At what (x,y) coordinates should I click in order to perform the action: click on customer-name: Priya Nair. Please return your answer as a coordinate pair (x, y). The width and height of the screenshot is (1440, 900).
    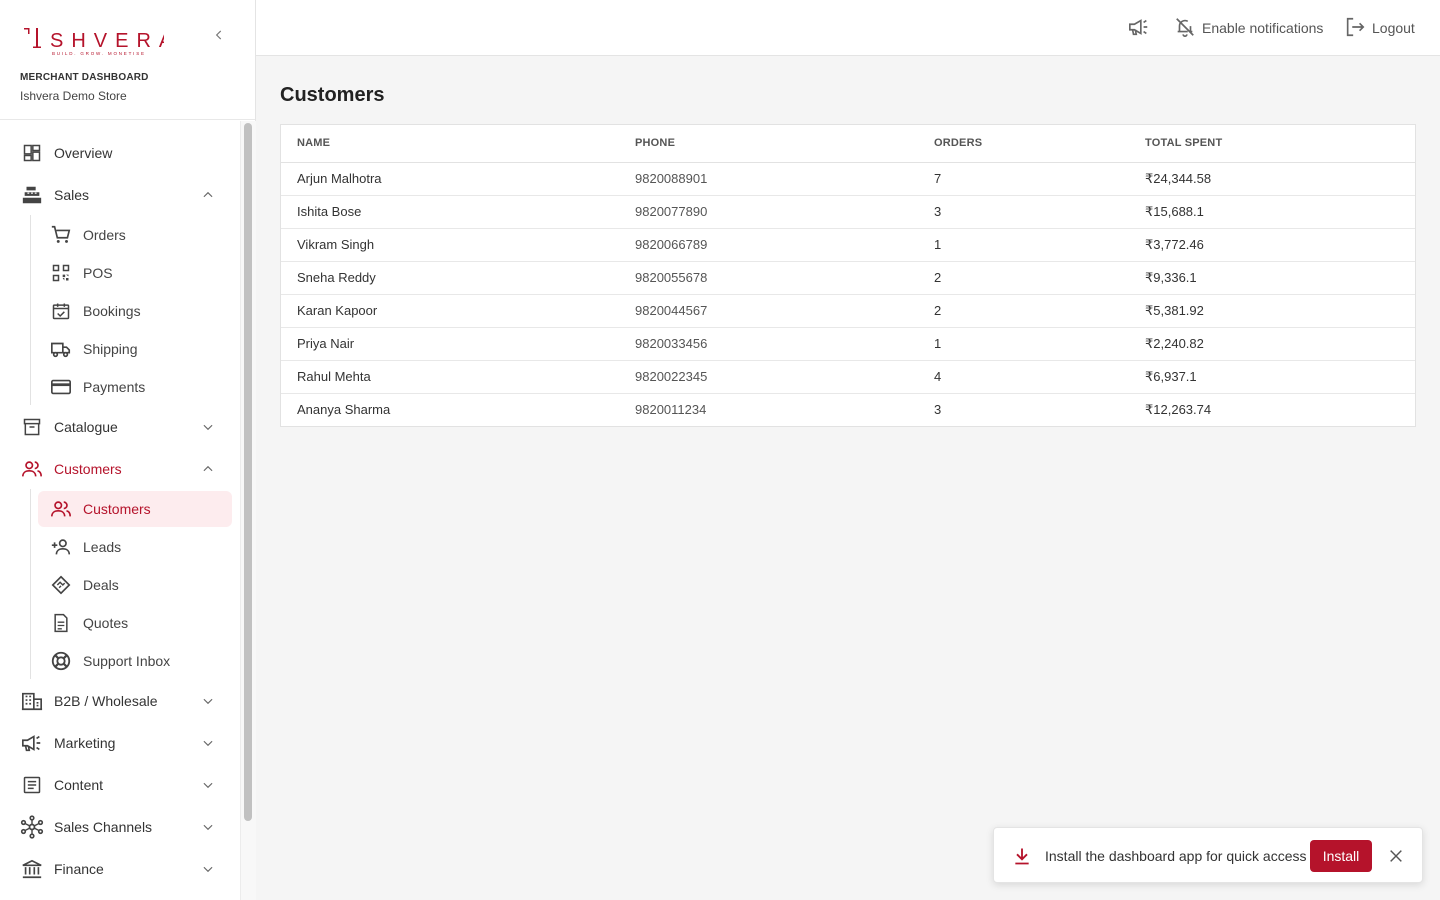
    Looking at the image, I should click on (450, 344).